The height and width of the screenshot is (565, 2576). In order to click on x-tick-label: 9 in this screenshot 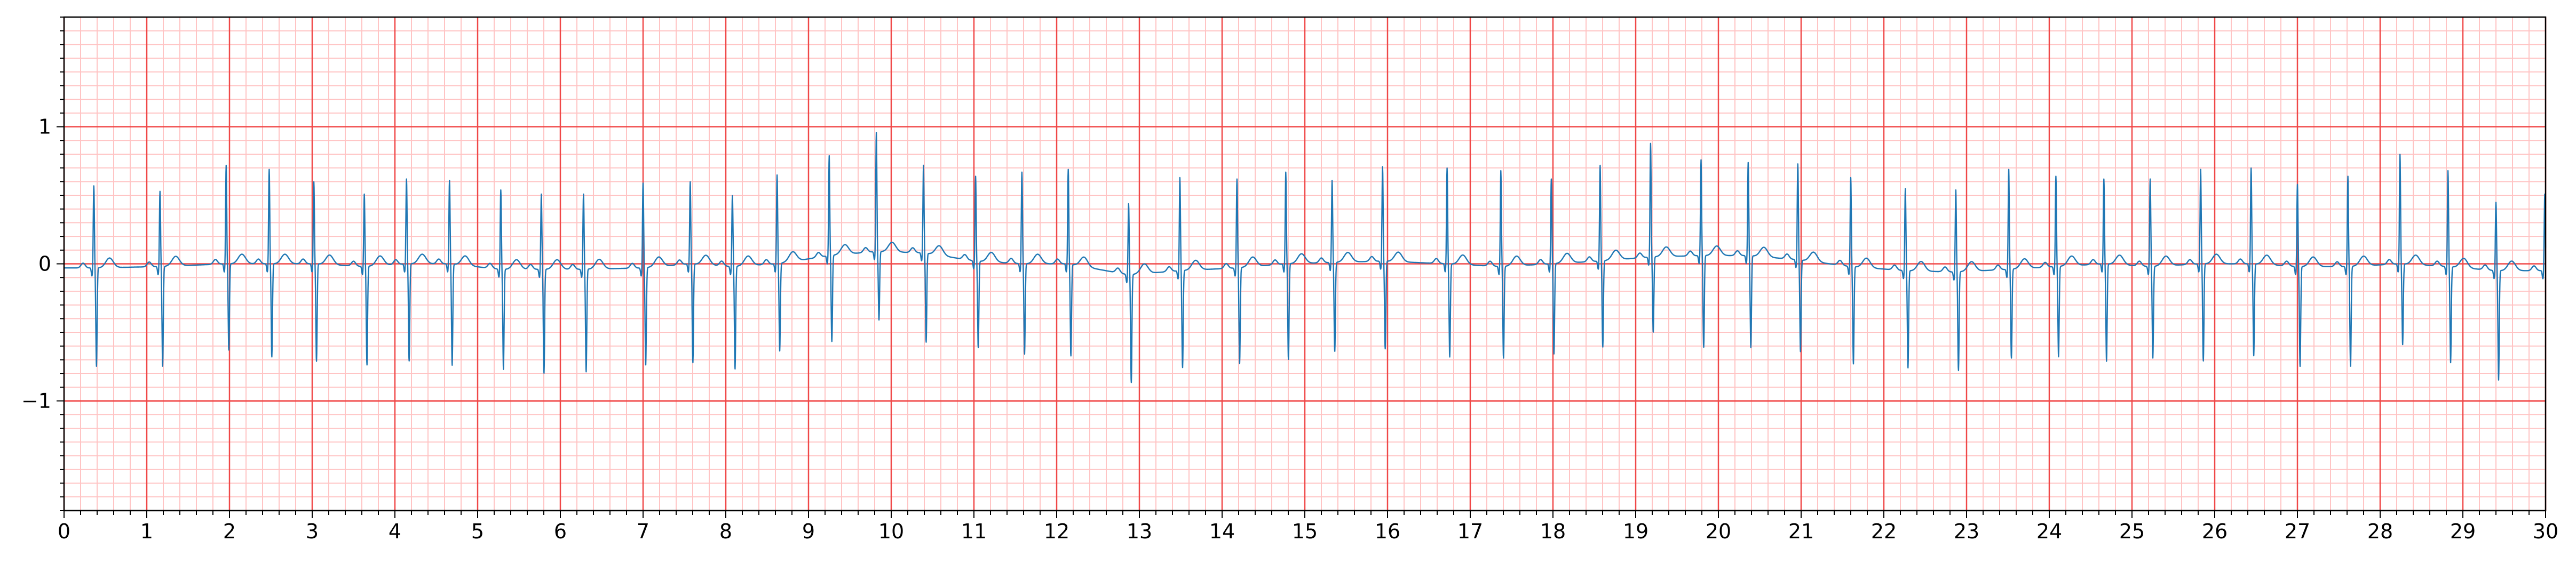, I will do `click(809, 532)`.